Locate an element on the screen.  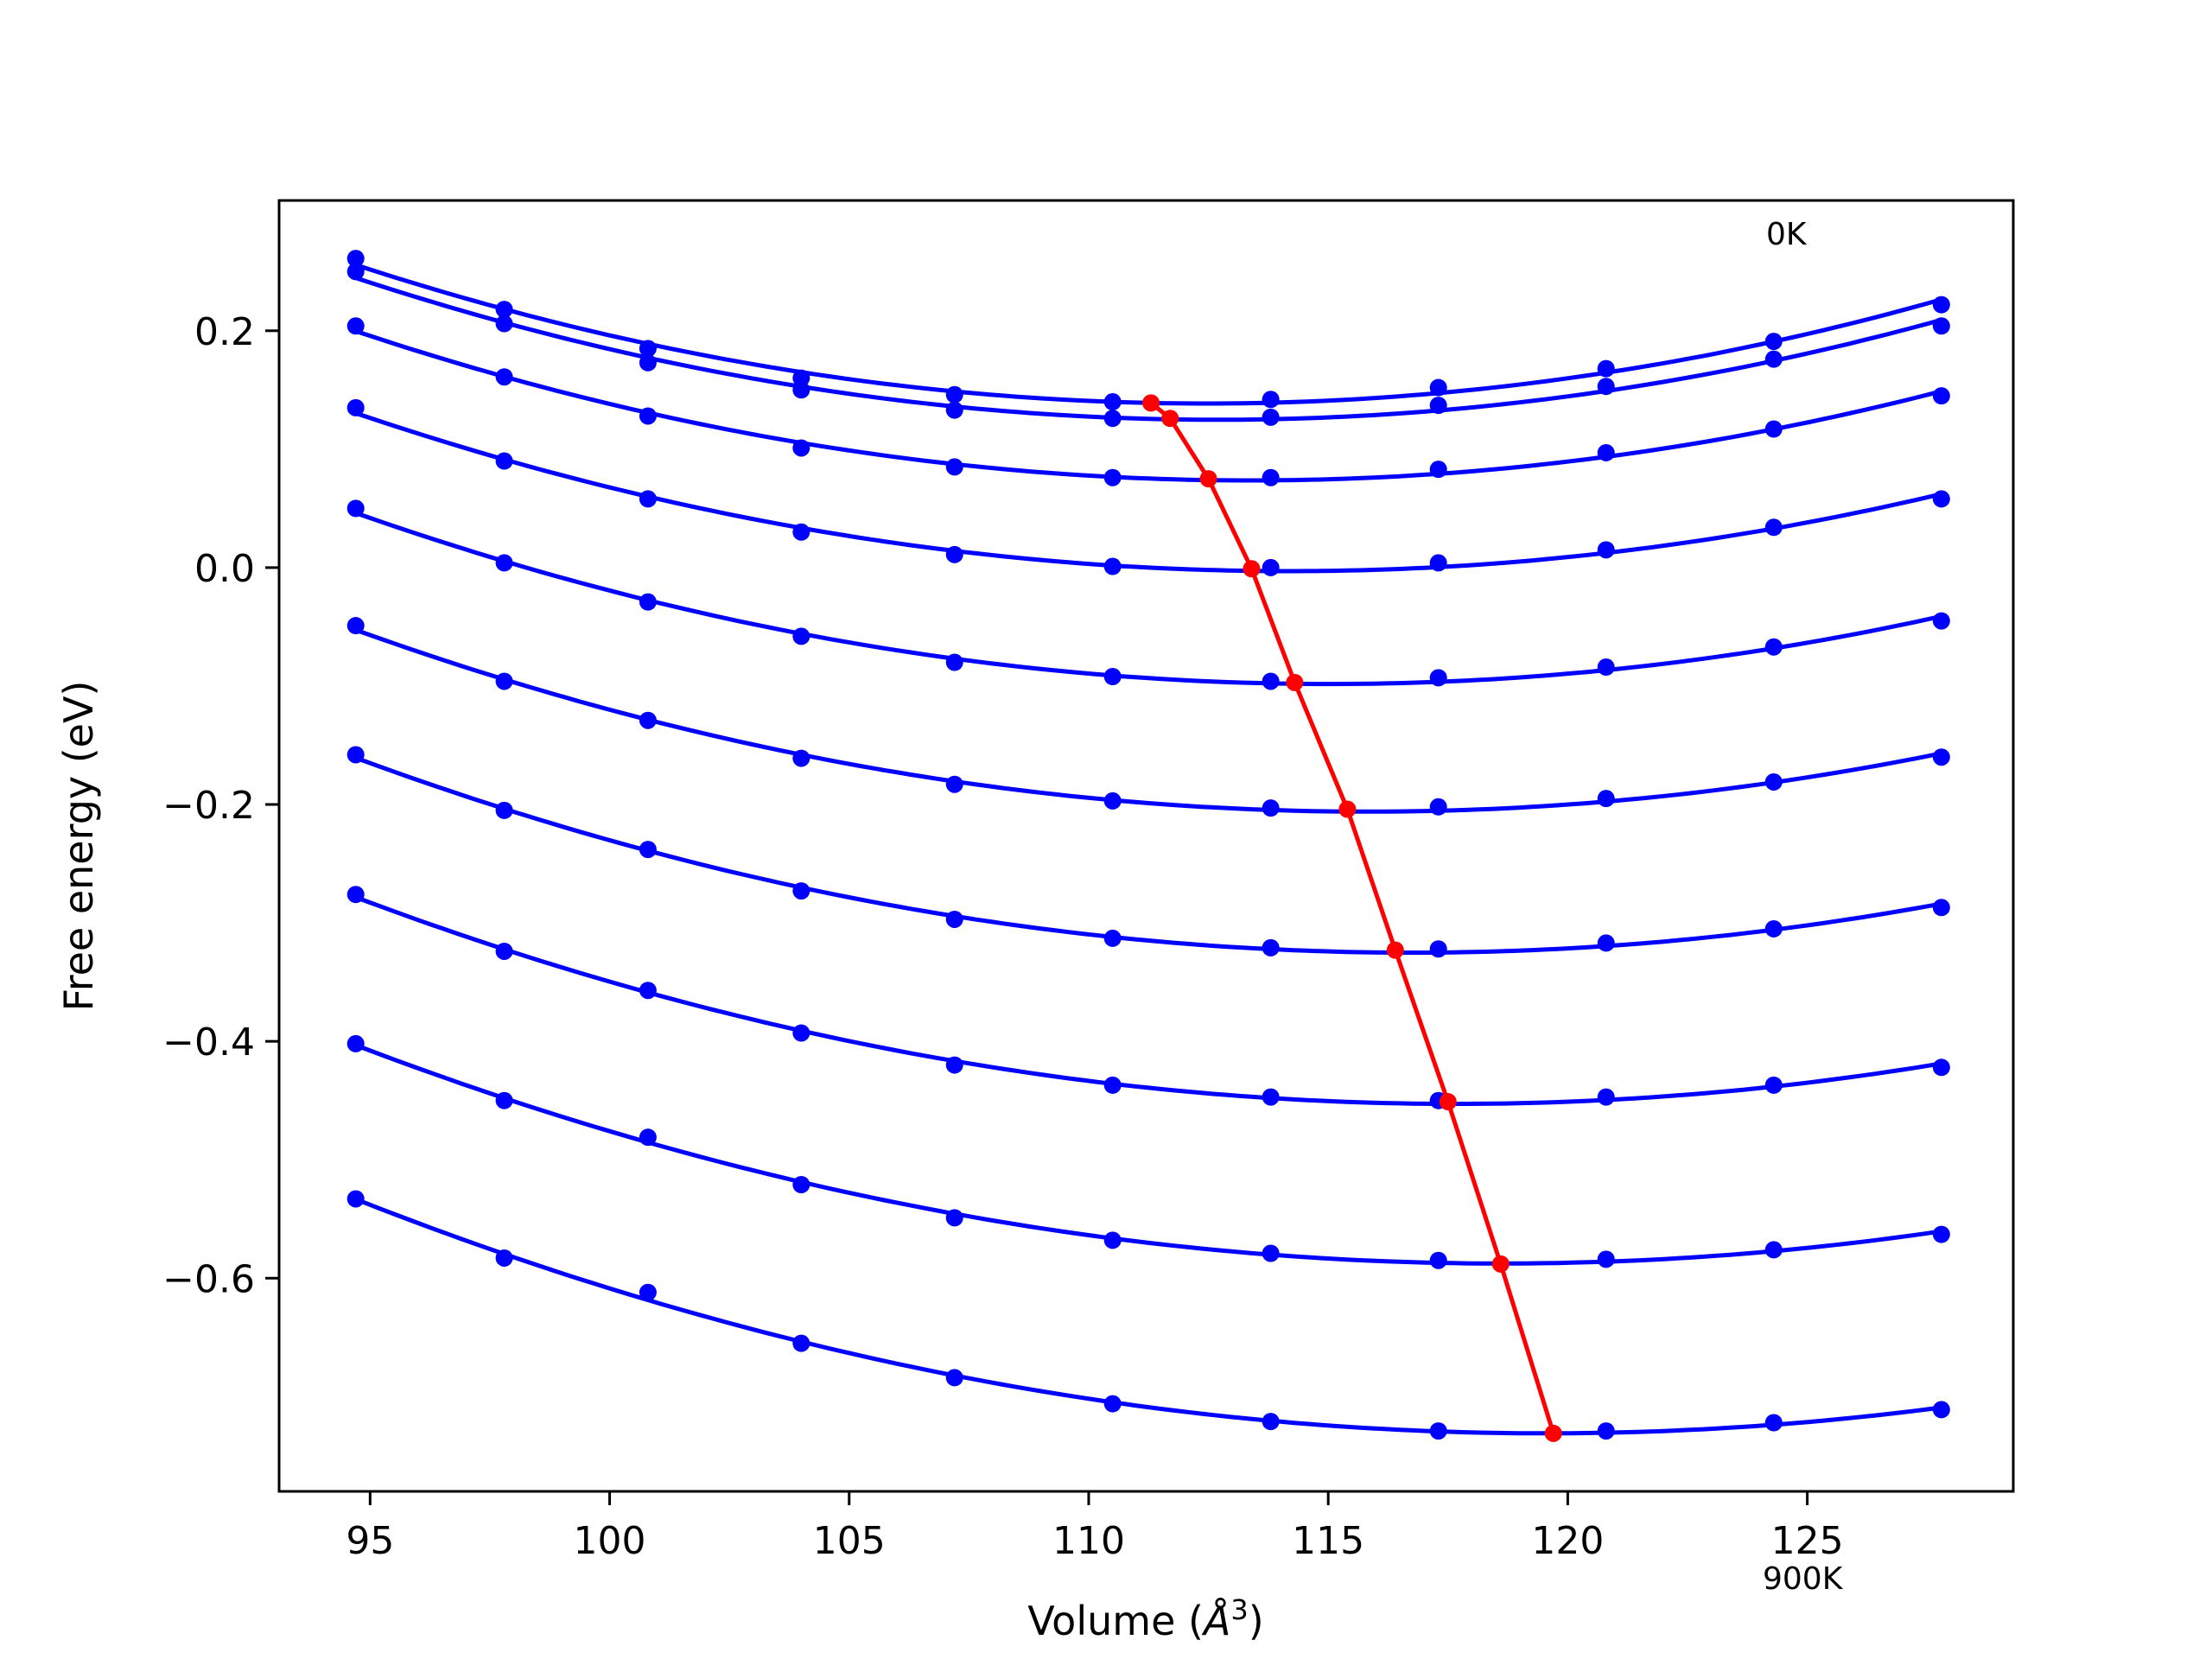
minima-line is located at coordinates (1352, 917).